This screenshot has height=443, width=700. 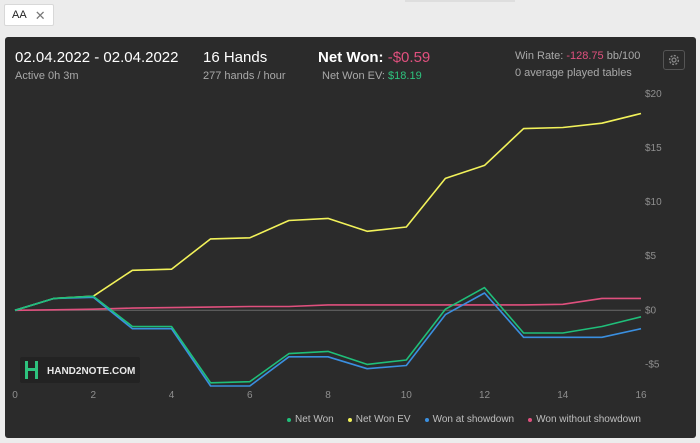 What do you see at coordinates (539, 56) in the screenshot?
I see `win-rate-label: Win Rate:` at bounding box center [539, 56].